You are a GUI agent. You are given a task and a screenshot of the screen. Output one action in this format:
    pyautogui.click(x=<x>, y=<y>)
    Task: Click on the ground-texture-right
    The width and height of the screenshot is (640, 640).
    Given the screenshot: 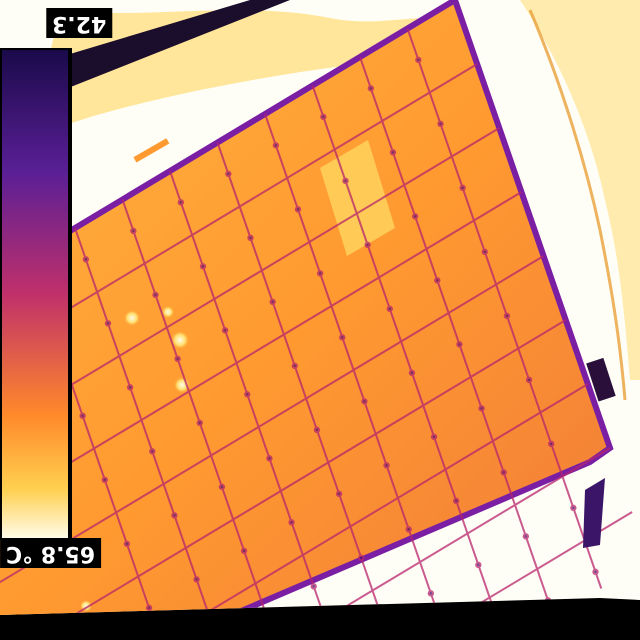 What is the action you would take?
    pyautogui.click(x=580, y=190)
    